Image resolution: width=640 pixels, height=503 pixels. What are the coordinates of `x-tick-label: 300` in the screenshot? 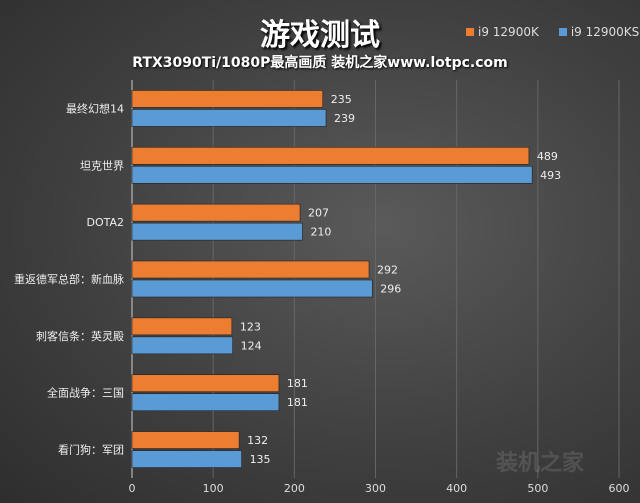 It's located at (375, 488).